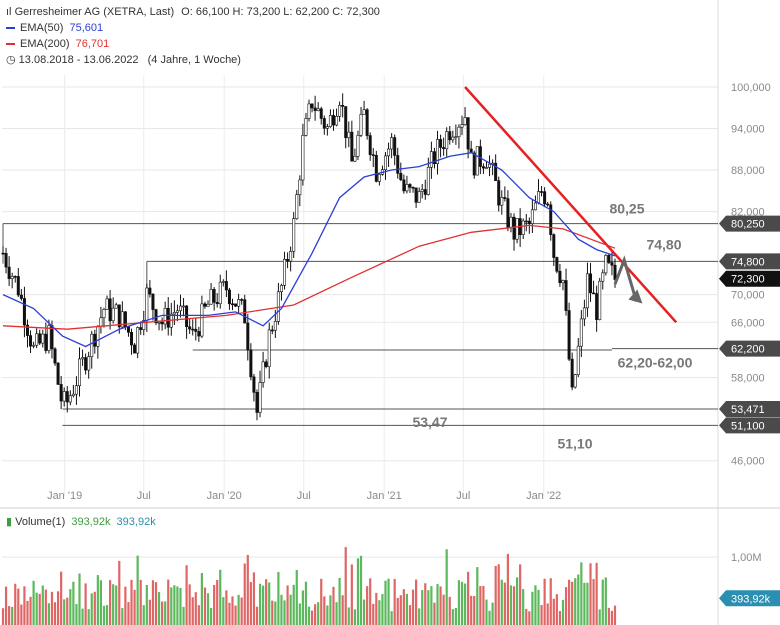 The width and height of the screenshot is (780, 625). I want to click on ohlc-values: O: 66,100 H: 73,200 L: 62,200 C: 72,300, so click(280, 12).